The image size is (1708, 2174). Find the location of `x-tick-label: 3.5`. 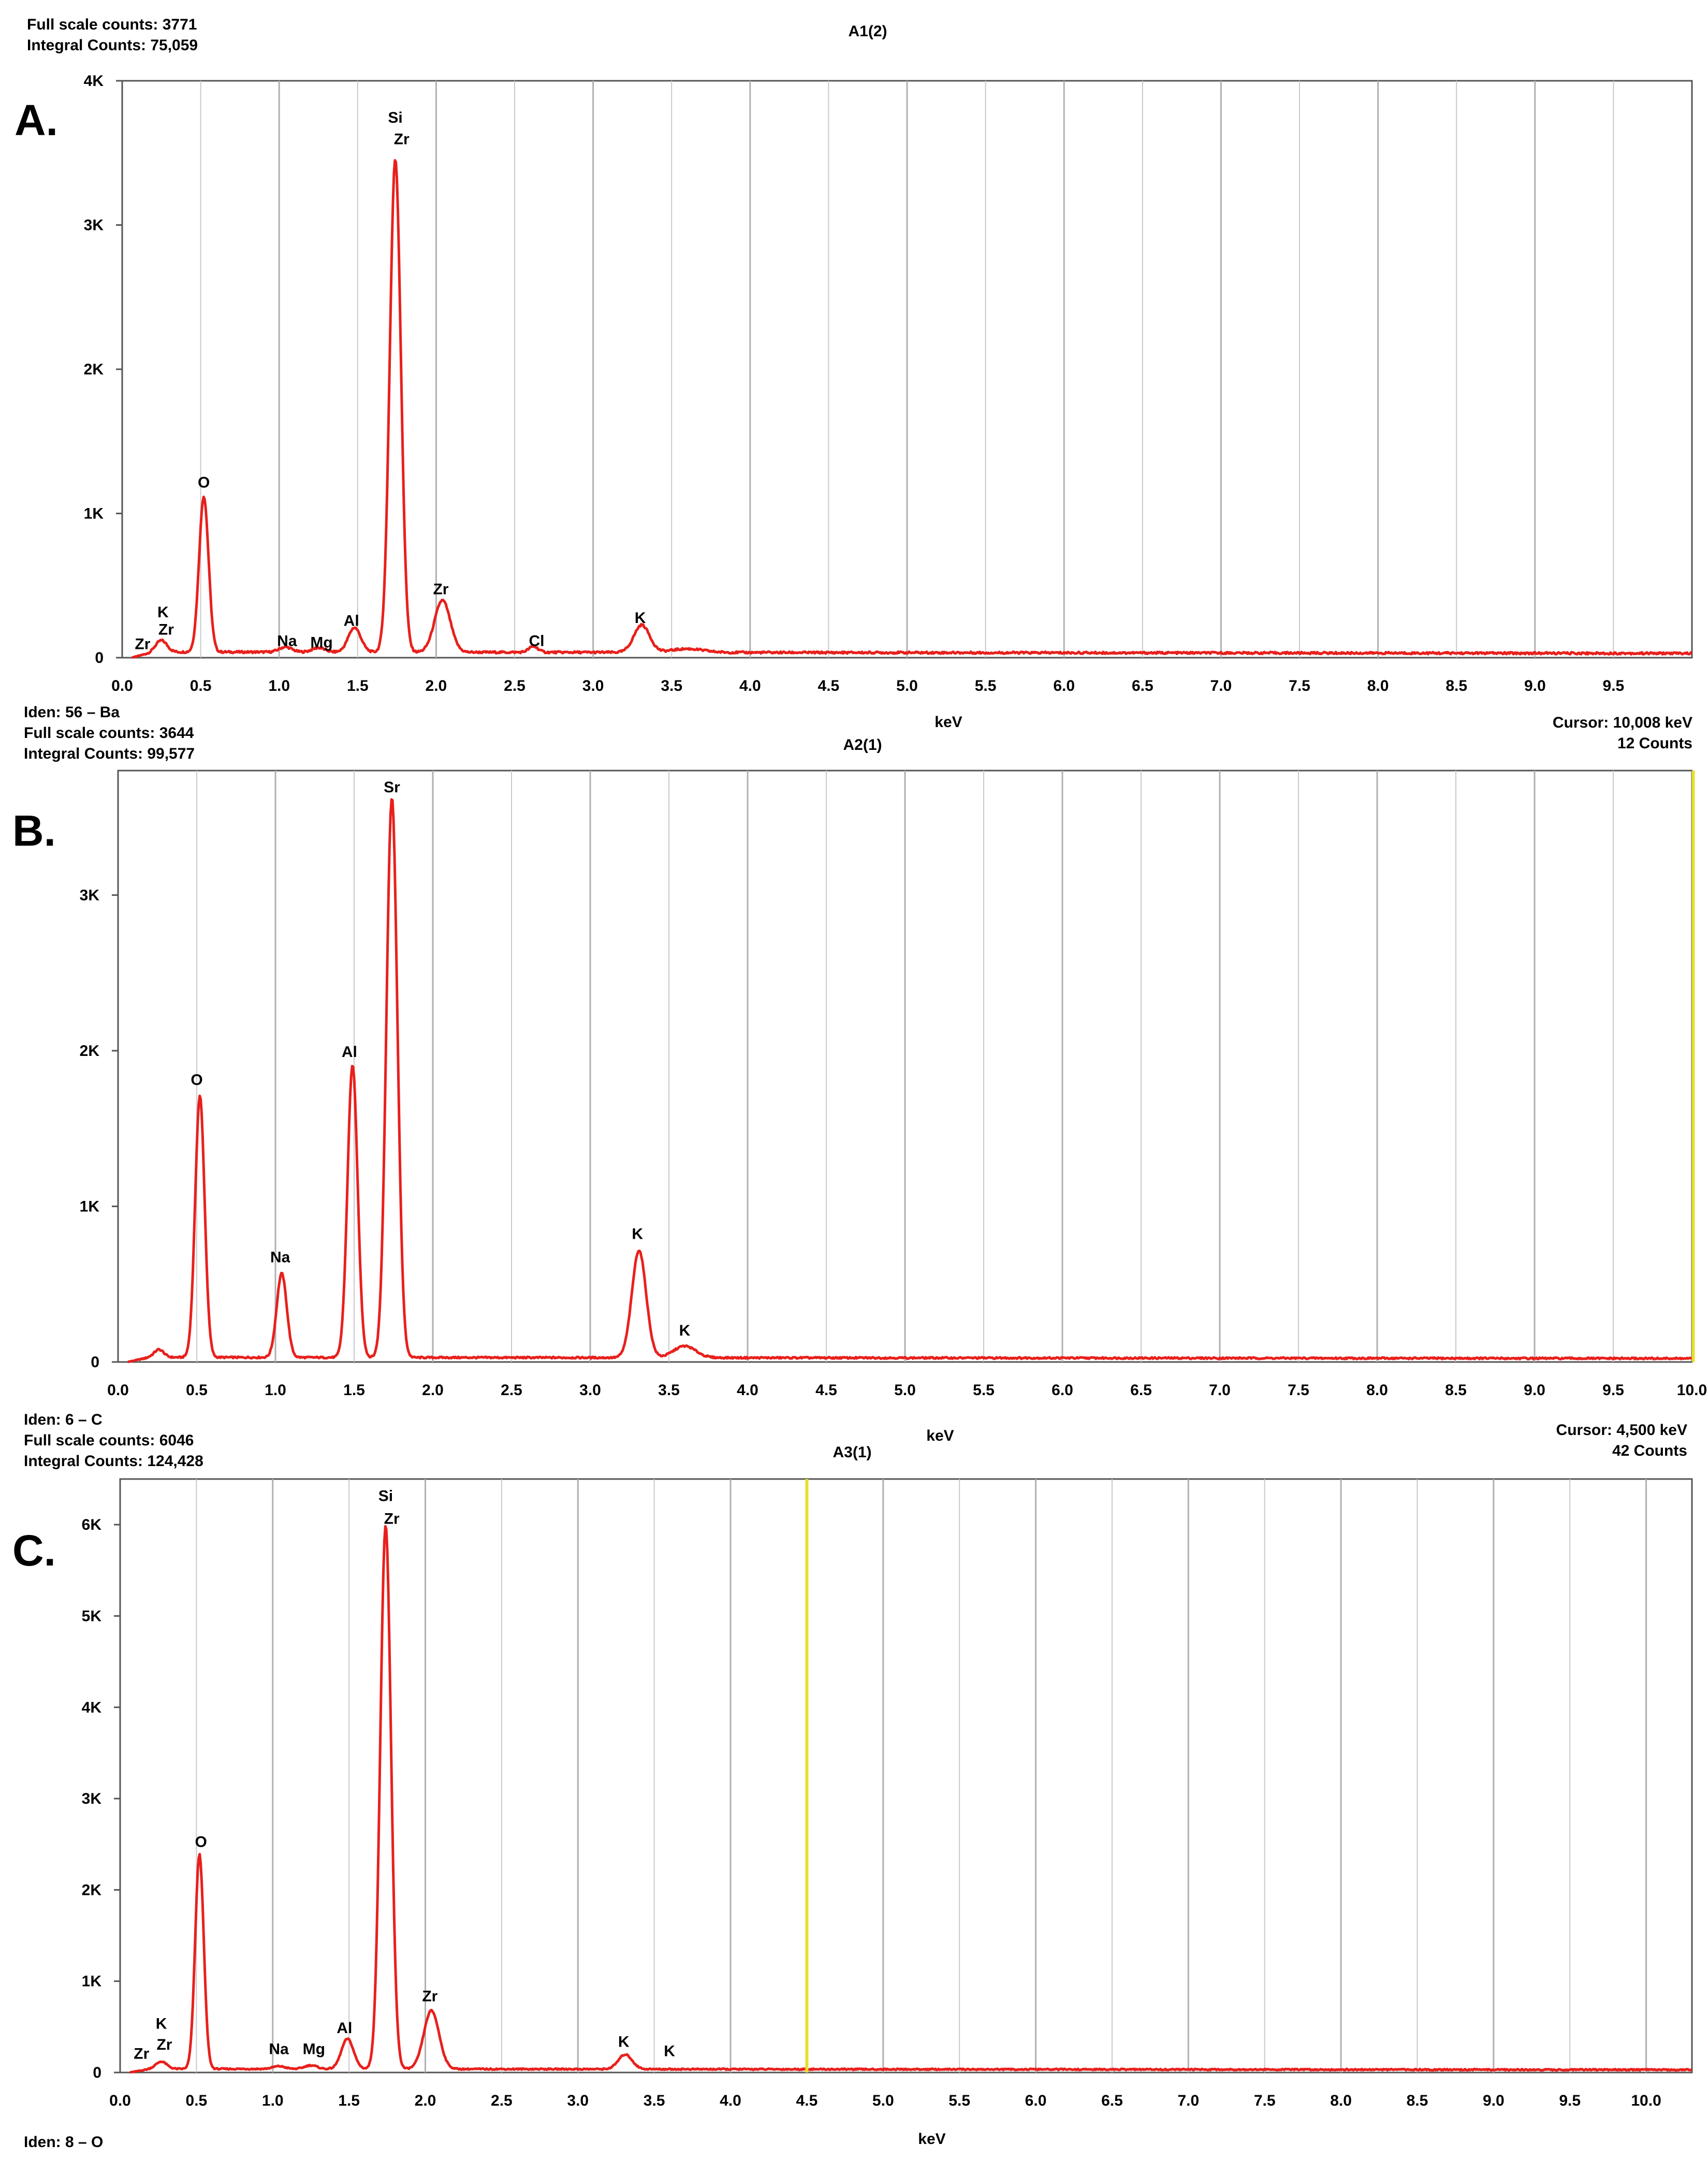

x-tick-label: 3.5 is located at coordinates (654, 2100).